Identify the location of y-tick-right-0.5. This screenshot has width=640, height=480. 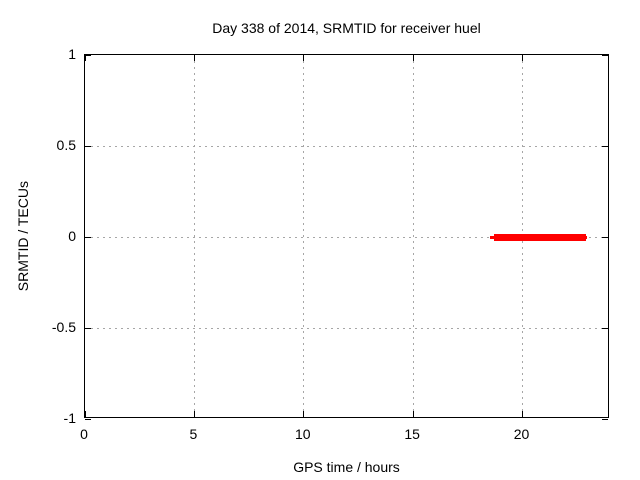
(605, 146).